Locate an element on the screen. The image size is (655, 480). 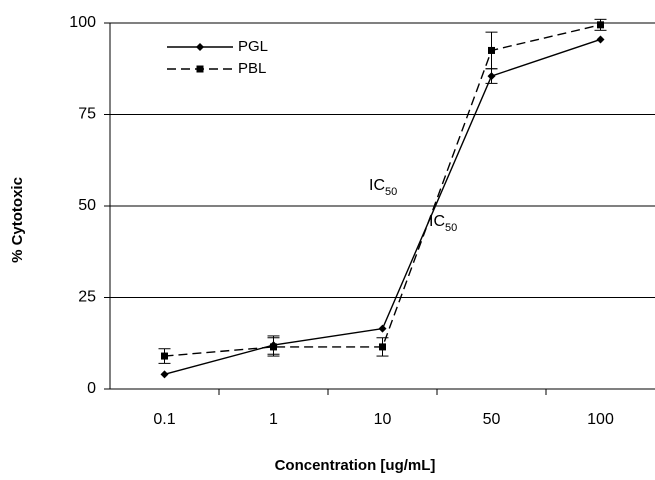
x-axis-title: Concentration [ug/mL] is located at coordinates (355, 465).